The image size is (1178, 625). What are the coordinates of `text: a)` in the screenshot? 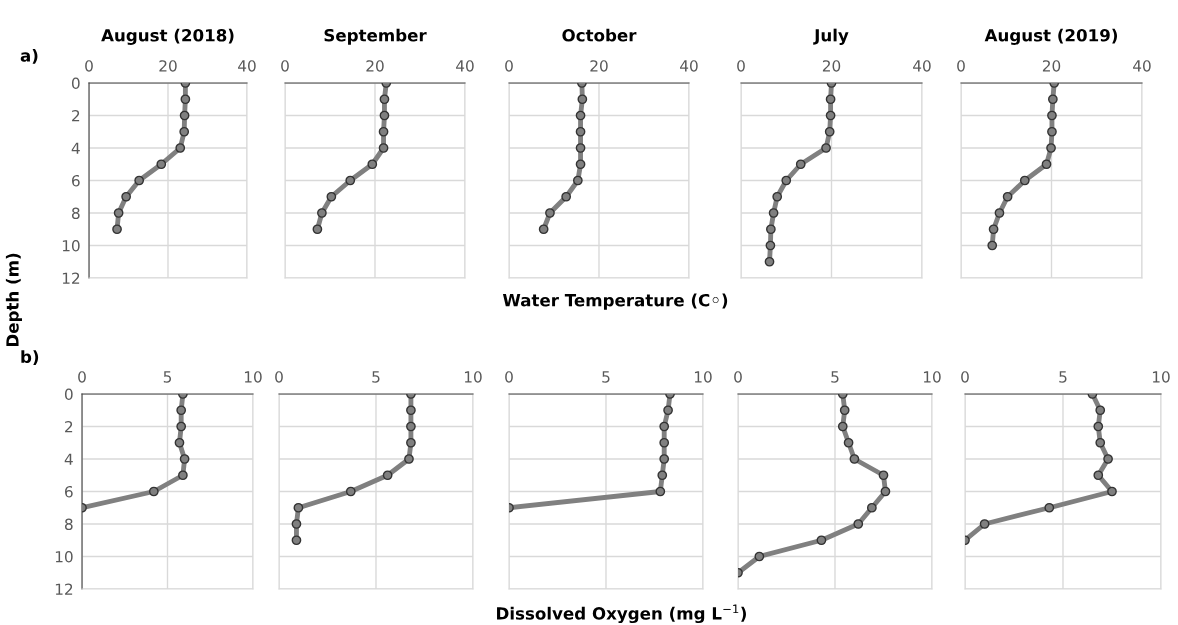 It's located at (29, 56).